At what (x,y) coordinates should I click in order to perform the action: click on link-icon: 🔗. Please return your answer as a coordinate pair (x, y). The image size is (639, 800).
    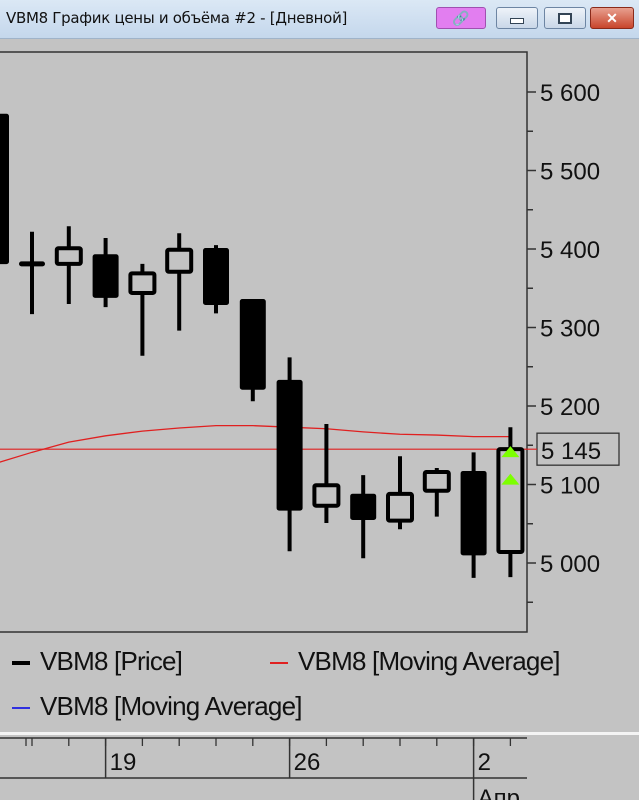
    Looking at the image, I should click on (461, 17).